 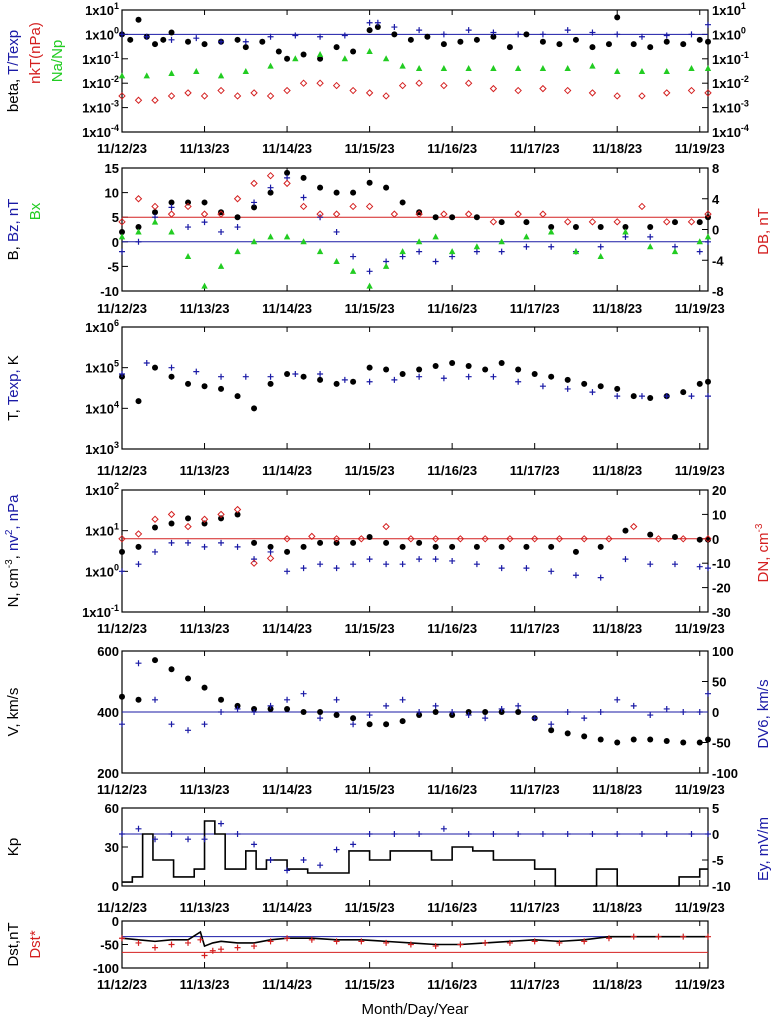 I want to click on panel-B-ylabel-right: DB, nT, so click(x=763, y=231).